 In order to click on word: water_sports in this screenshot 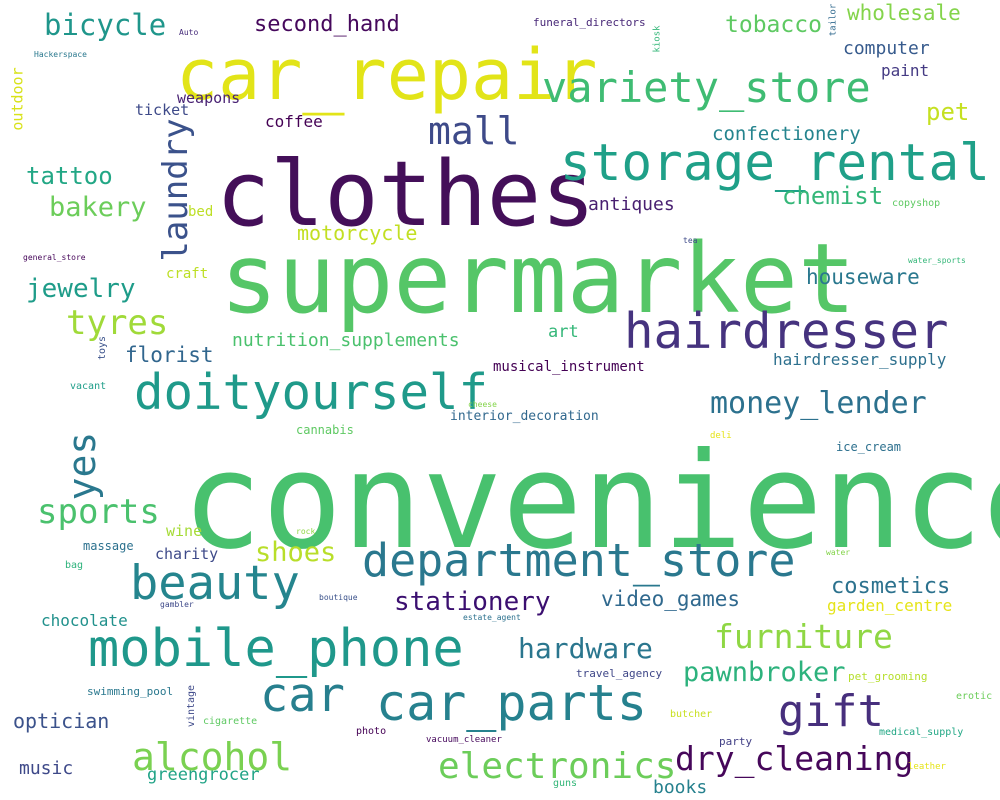, I will do `click(937, 260)`.